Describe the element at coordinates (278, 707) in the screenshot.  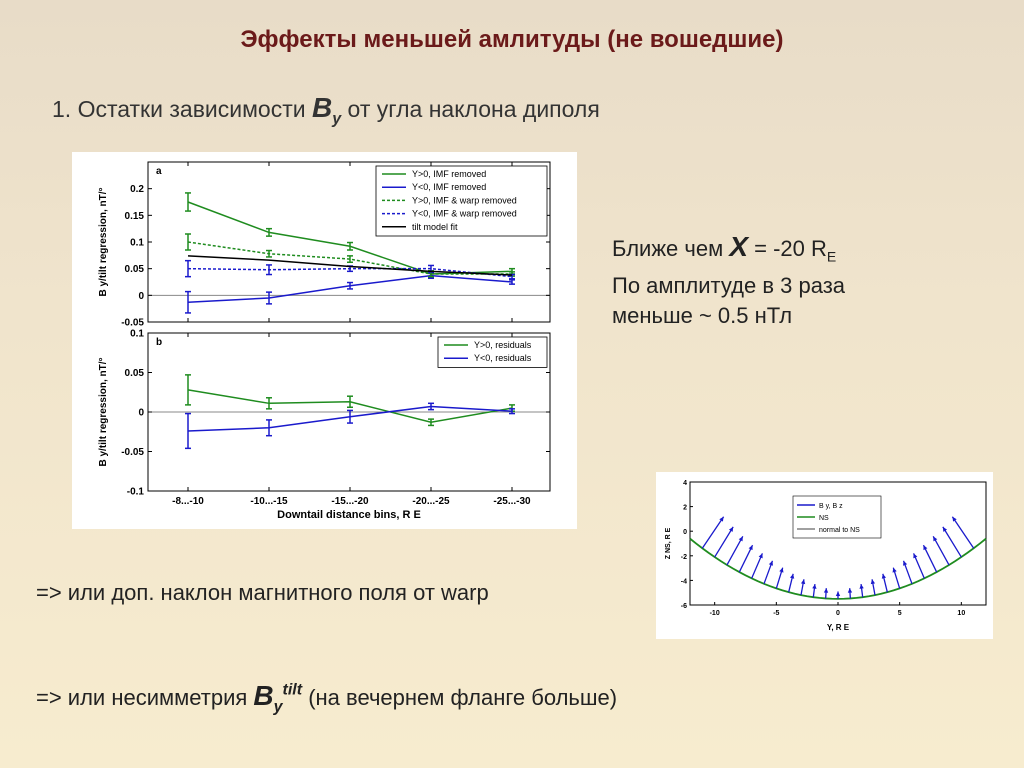
I see `asym-var-sub: y` at that location.